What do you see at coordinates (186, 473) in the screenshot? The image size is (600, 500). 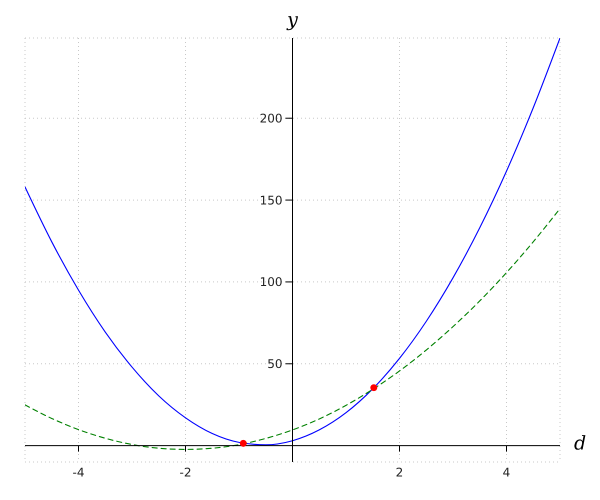 I see `x-tick-label: -2` at bounding box center [186, 473].